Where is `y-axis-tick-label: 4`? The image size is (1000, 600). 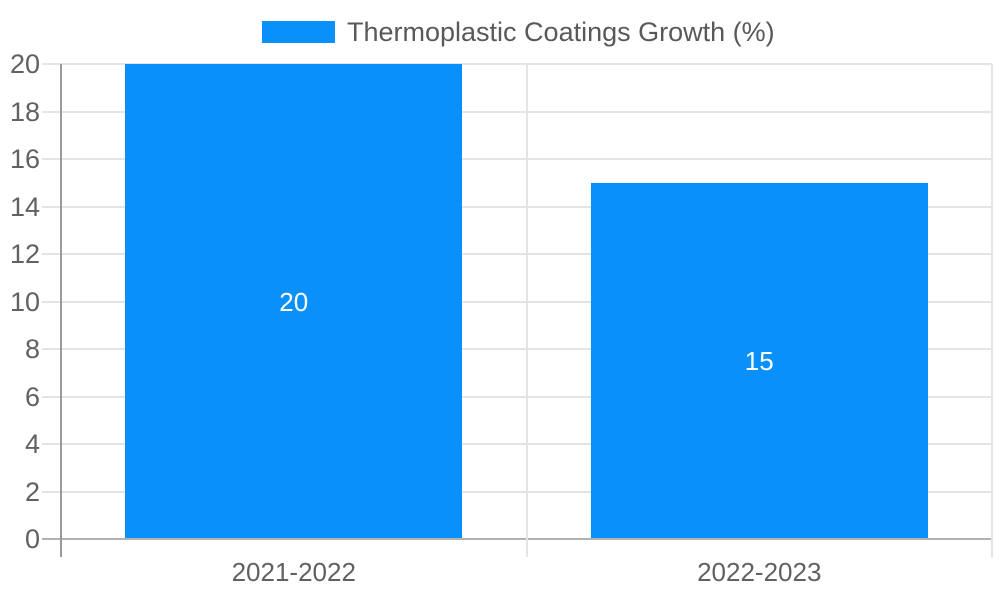
y-axis-tick-label: 4 is located at coordinates (32, 444).